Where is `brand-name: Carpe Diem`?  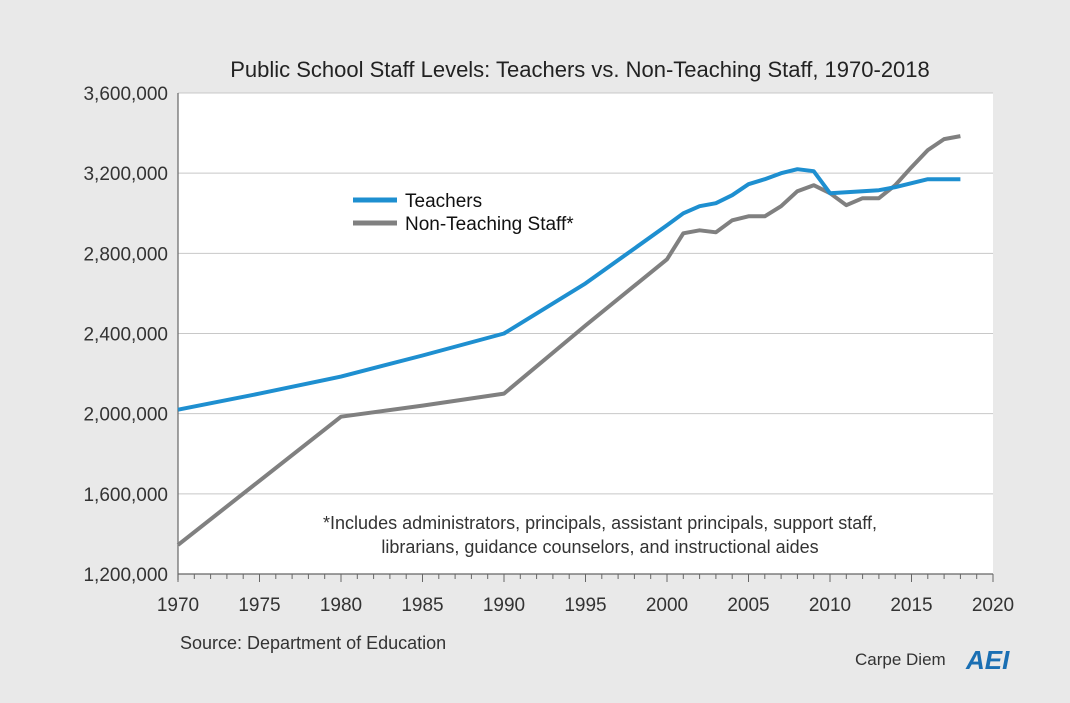
brand-name: Carpe Diem is located at coordinates (900, 659).